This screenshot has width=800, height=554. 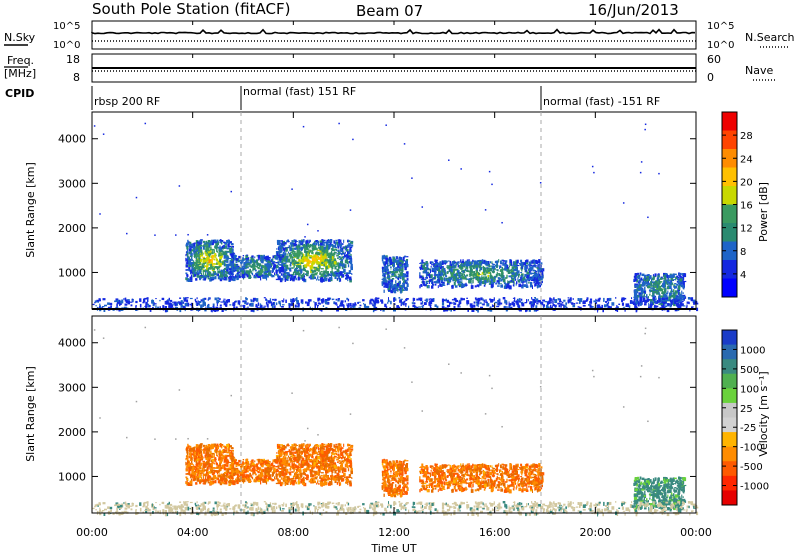 What do you see at coordinates (19, 93) in the screenshot?
I see `cpid-label: CPID` at bounding box center [19, 93].